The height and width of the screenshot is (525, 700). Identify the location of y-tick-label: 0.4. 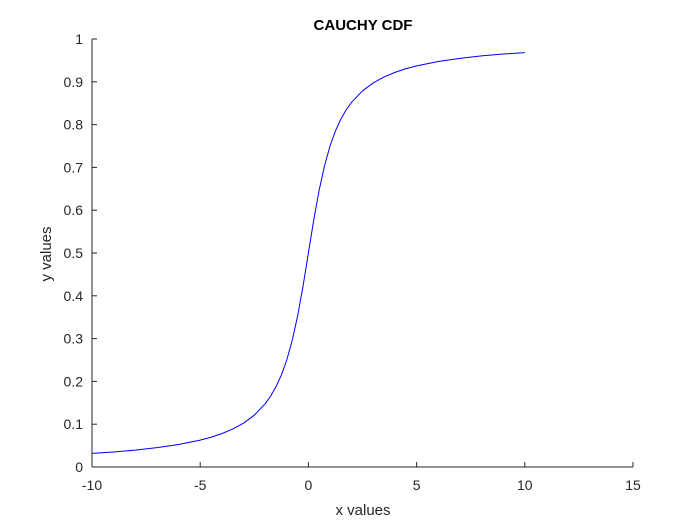
(74, 296).